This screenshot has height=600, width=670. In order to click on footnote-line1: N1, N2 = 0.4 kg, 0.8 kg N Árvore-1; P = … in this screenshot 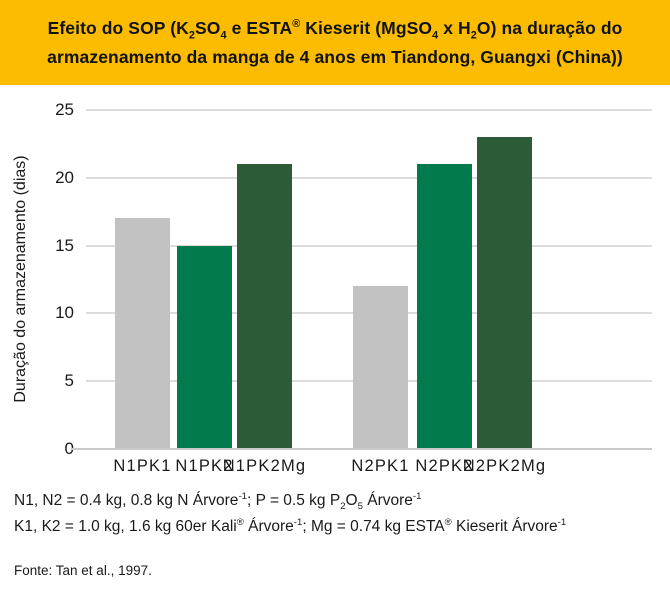, I will do `click(218, 501)`.